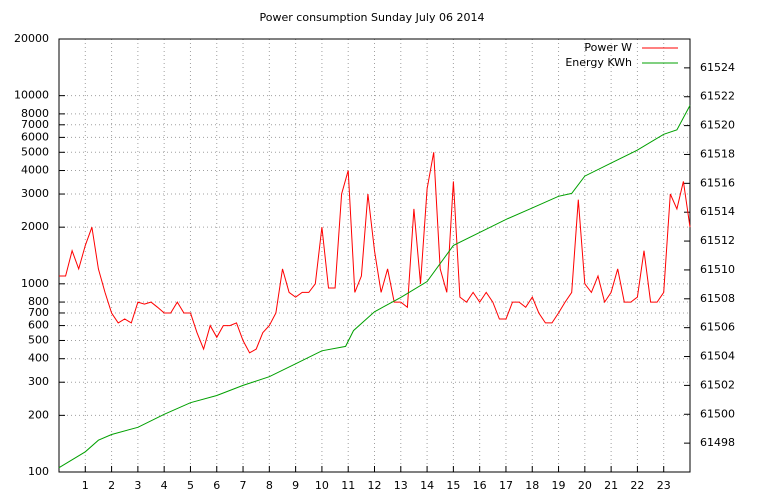 Image resolution: width=768 pixels, height=504 pixels. I want to click on y2-tick-label: 61502, so click(717, 384).